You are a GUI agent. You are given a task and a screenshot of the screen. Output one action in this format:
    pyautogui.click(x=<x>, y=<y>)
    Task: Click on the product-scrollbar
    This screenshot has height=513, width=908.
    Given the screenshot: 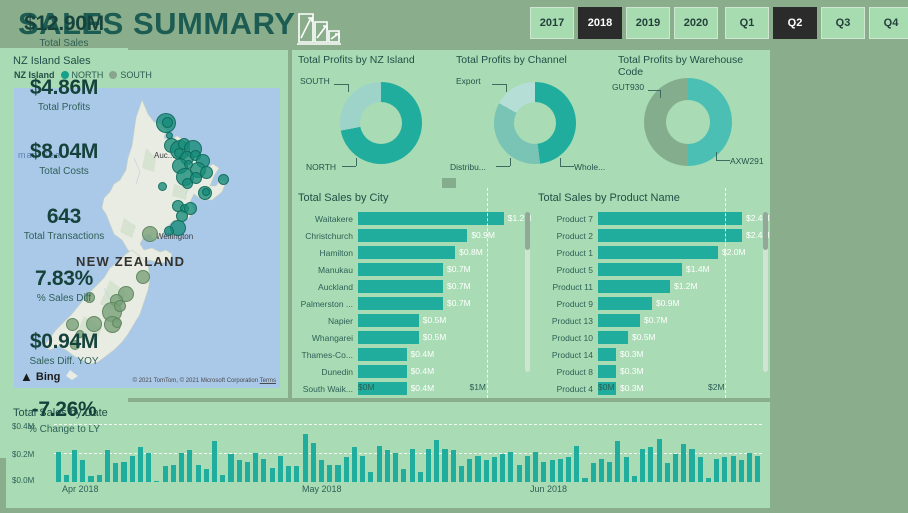 What is the action you would take?
    pyautogui.click(x=765, y=292)
    